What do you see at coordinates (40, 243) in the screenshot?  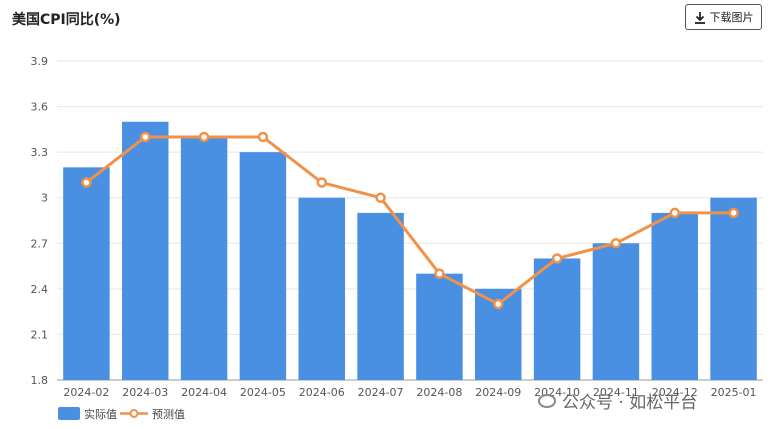 I see `y-tick-label: 2.7` at bounding box center [40, 243].